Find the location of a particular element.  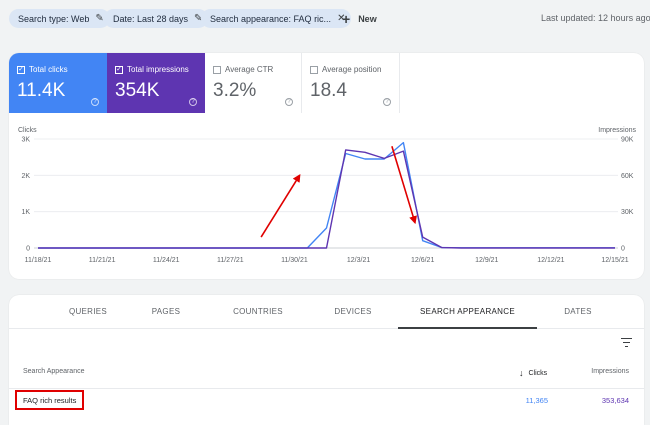

filter-chip-label: Date: Last 28 days is located at coordinates (151, 18).